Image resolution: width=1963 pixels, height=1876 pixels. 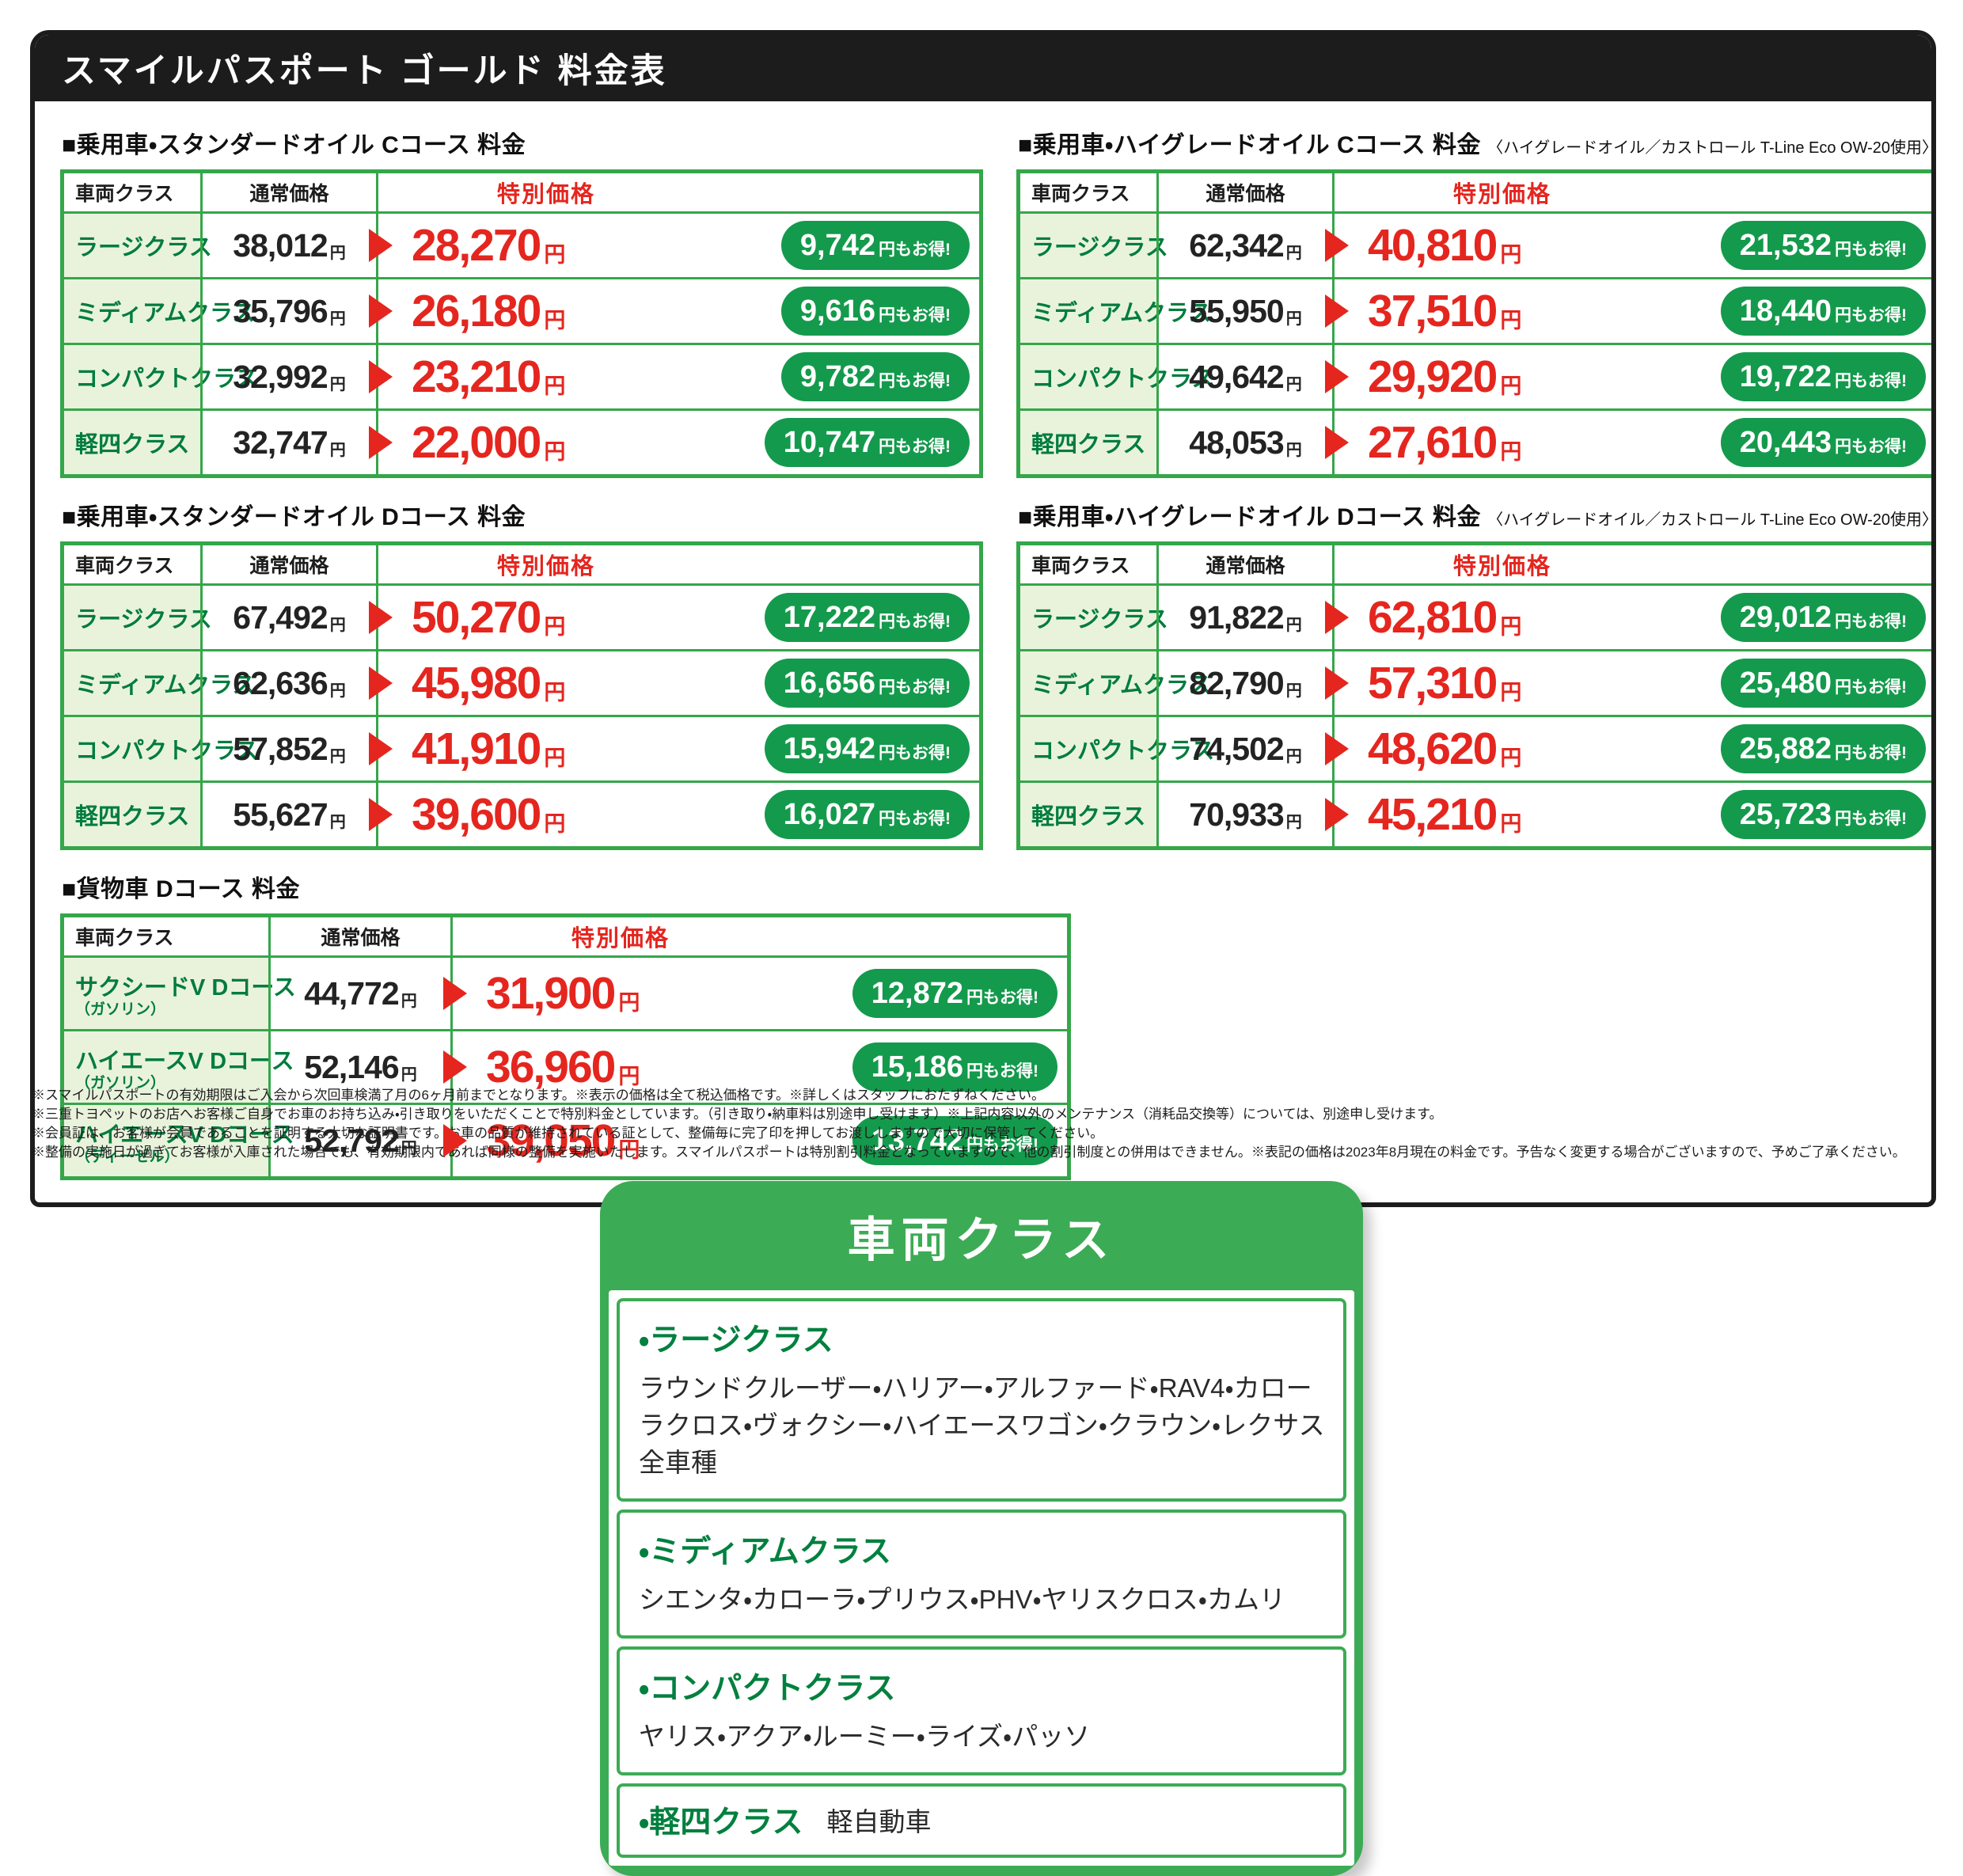 I want to click on save-badge: 13,742 円もお得!, so click(x=954, y=1140).